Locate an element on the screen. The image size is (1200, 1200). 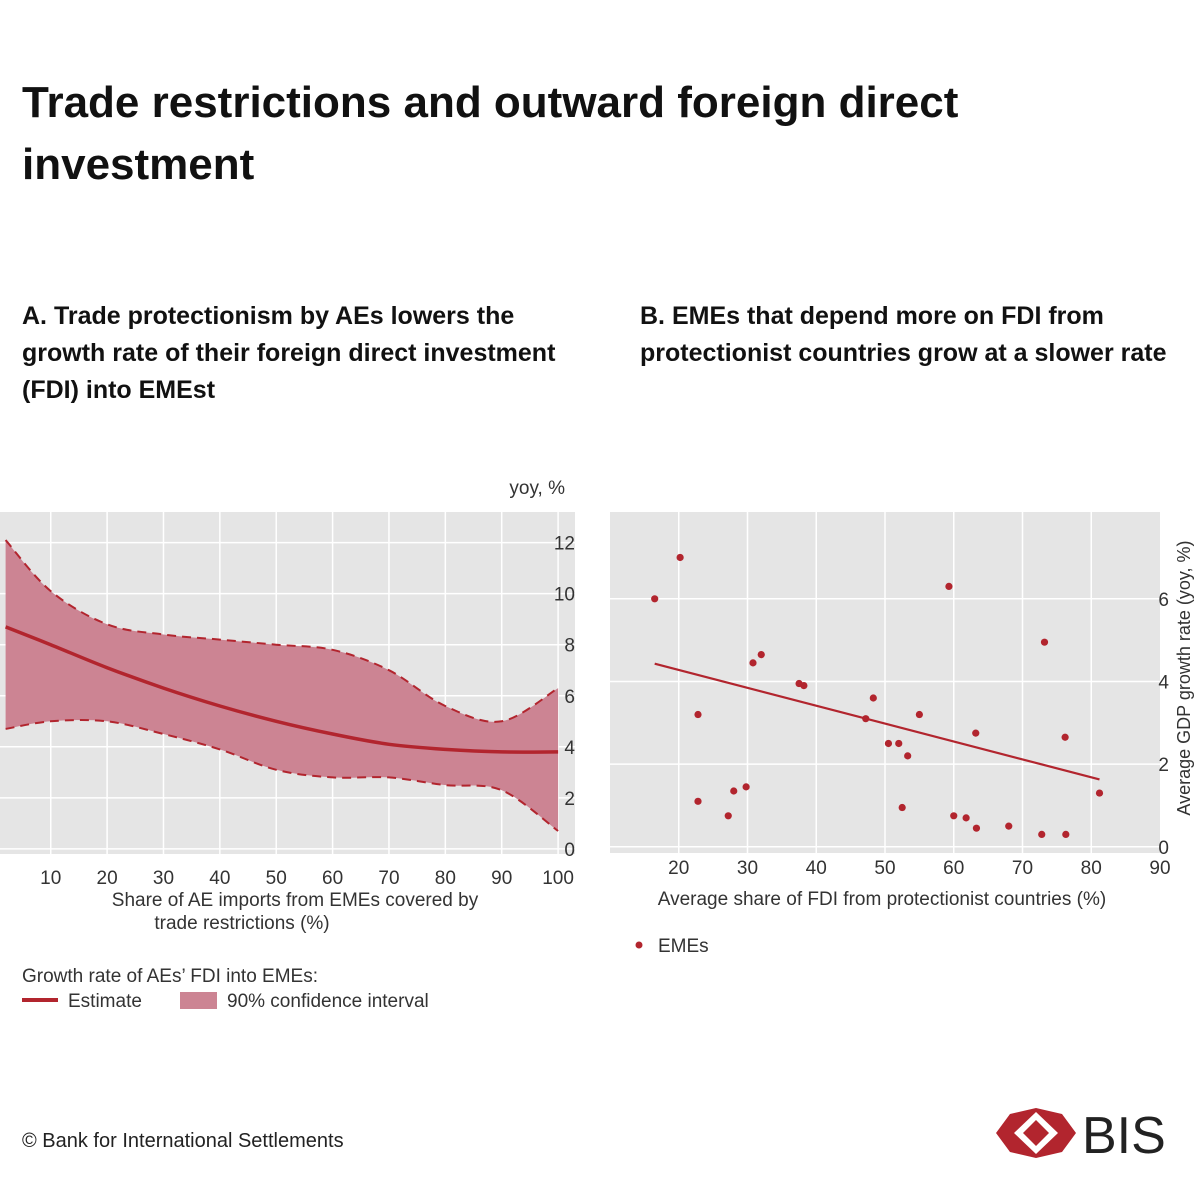
panel-a-unit-label: yoy, % is located at coordinates (537, 488).